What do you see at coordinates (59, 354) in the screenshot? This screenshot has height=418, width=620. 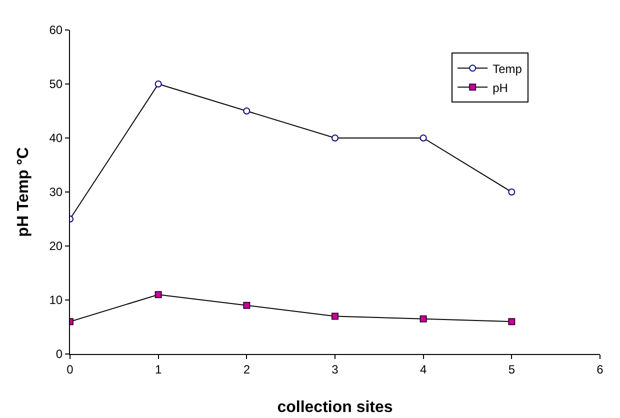 I see `y-tick-label: 0` at bounding box center [59, 354].